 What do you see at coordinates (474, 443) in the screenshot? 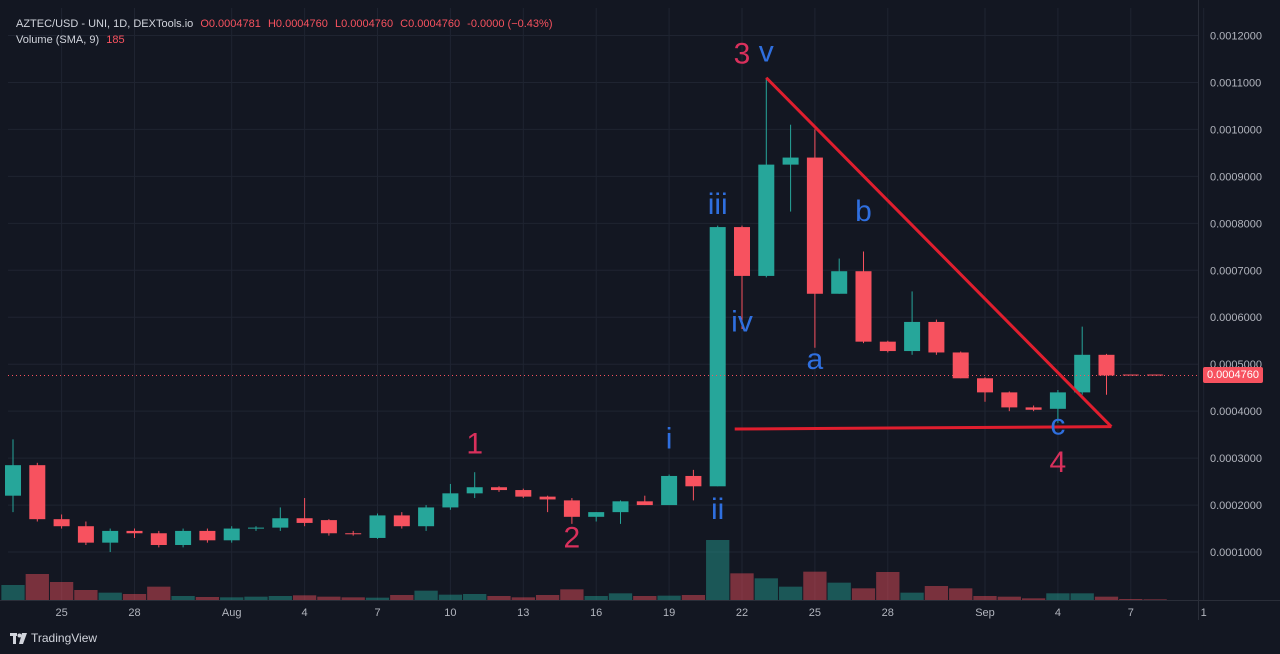
I see `wave-label: 1` at bounding box center [474, 443].